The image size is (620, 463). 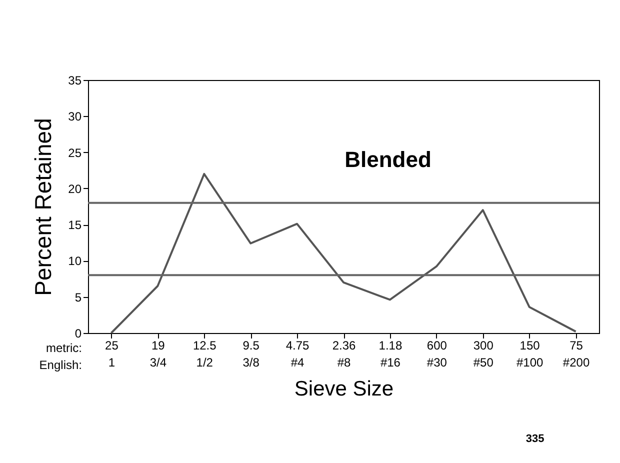 I want to click on y-axis-title: Percent Retained, so click(x=43, y=207).